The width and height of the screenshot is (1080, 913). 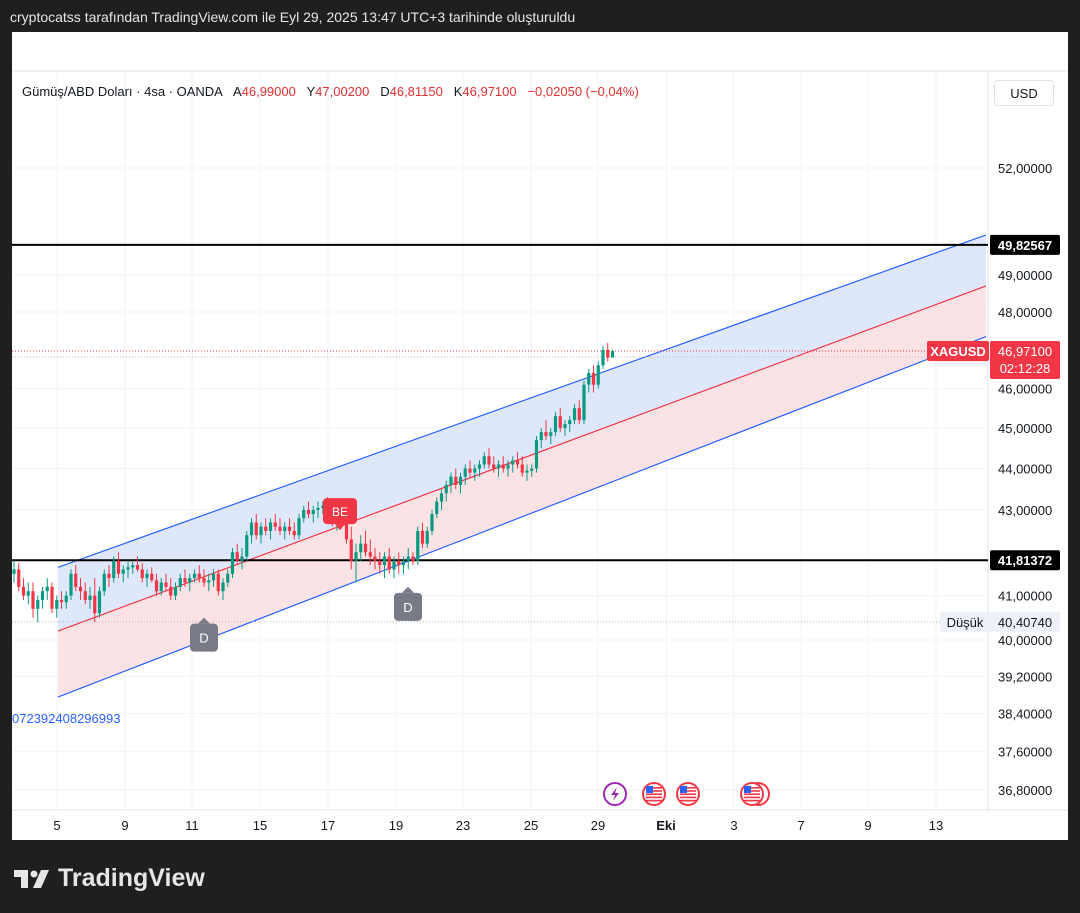 I want to click on lightning-icon, so click(x=615, y=794).